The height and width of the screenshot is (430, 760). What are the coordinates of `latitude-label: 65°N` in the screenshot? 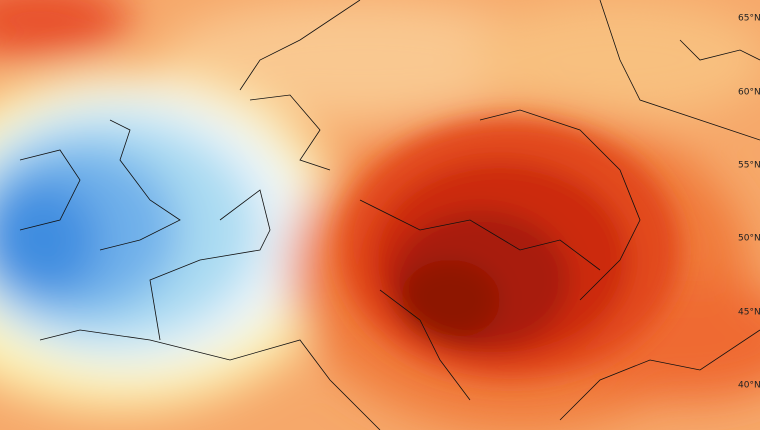 It's located at (749, 19).